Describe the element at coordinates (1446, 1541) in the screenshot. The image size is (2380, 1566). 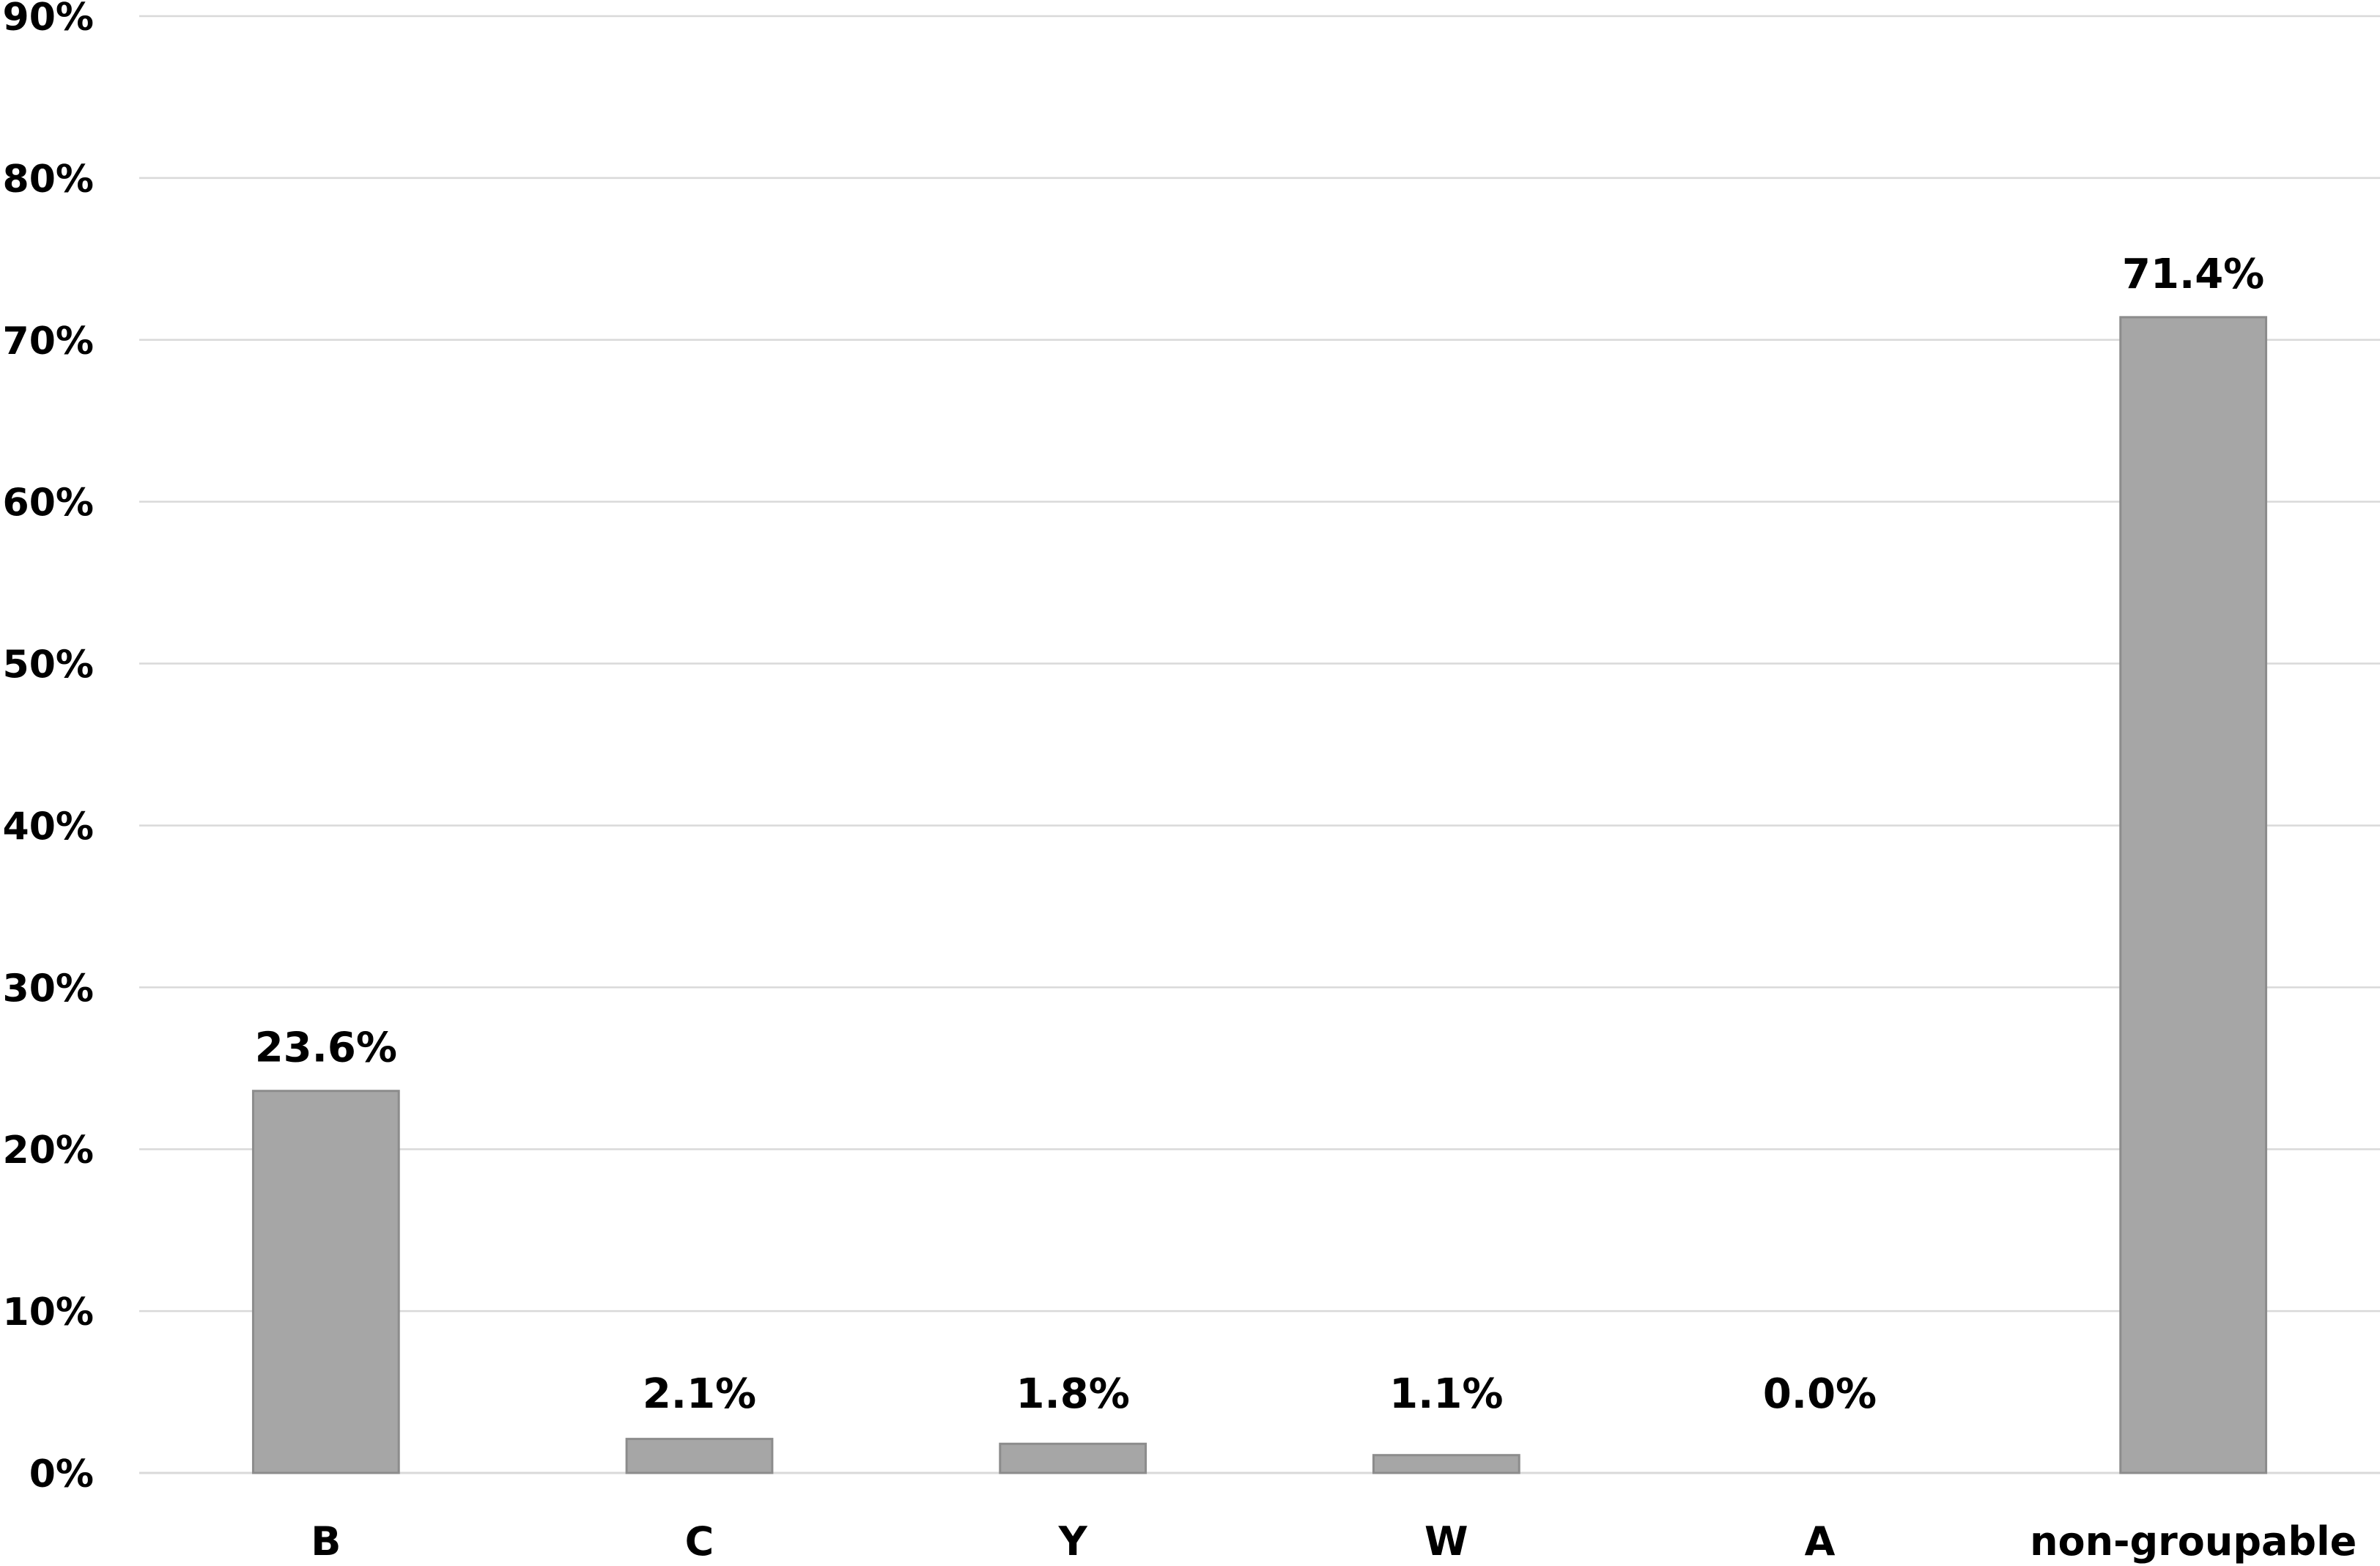
I see `x-tick-label-w: W` at that location.